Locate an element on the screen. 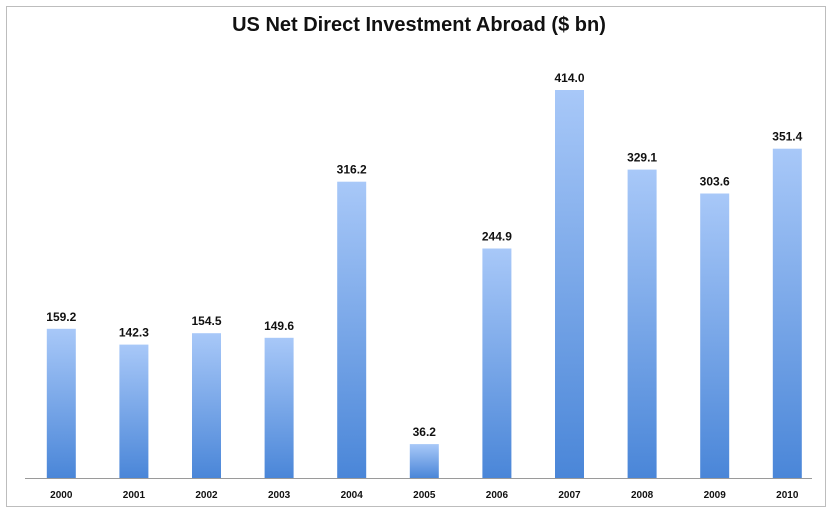  value-label-2010: 351.4 is located at coordinates (787, 137).